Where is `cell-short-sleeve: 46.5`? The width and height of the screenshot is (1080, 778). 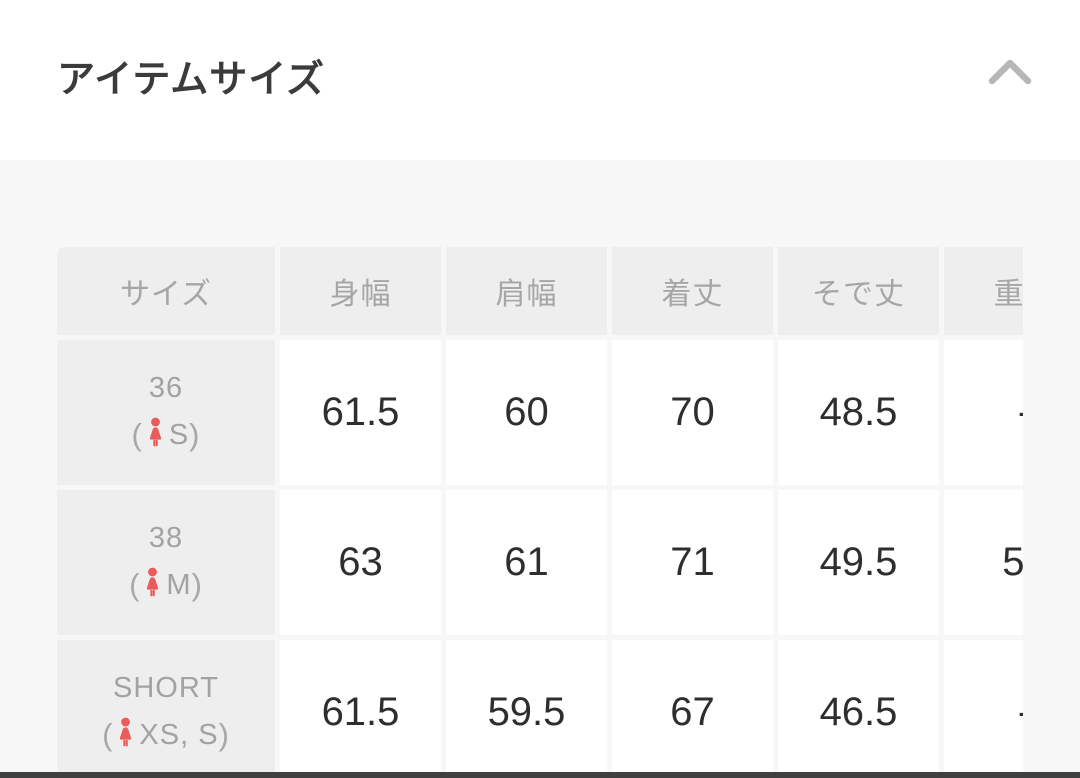 cell-short-sleeve: 46.5 is located at coordinates (858, 709).